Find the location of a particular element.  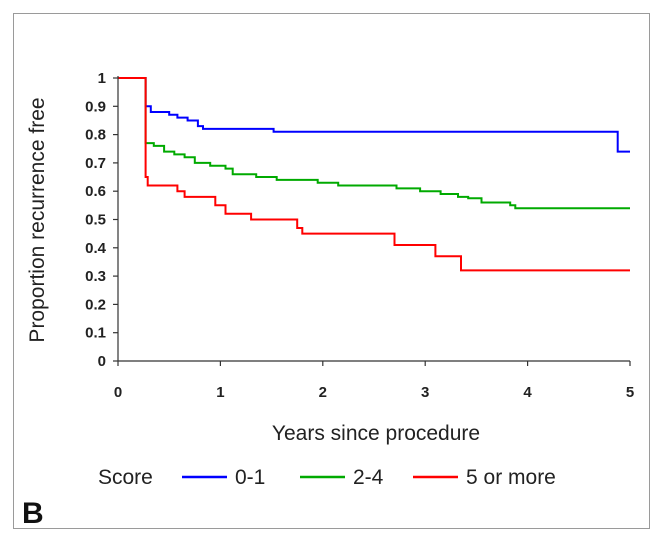

legend-label-2: 2-4 is located at coordinates (368, 477).